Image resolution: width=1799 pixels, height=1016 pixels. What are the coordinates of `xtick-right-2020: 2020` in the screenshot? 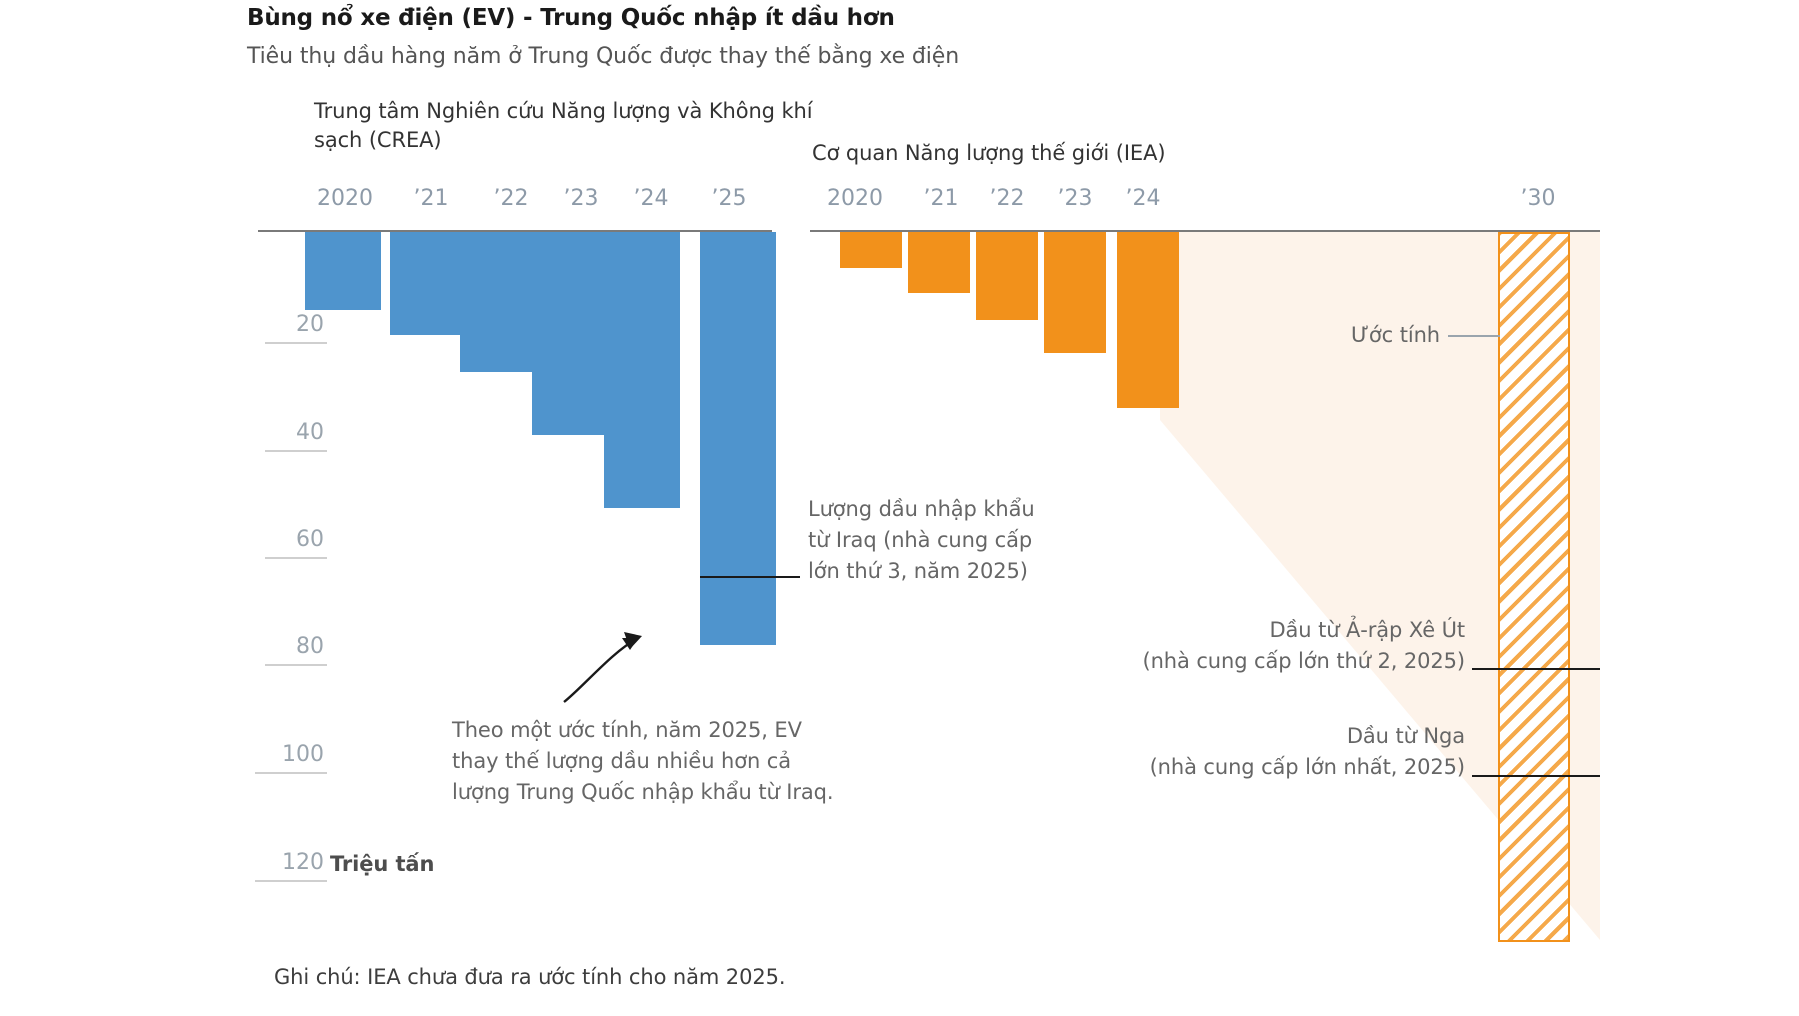 It's located at (855, 198).